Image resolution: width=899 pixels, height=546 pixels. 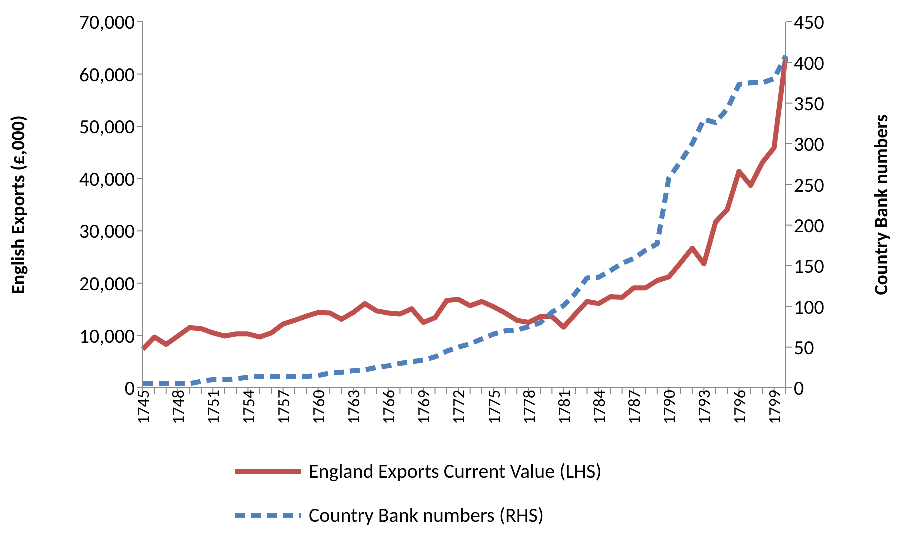 I want to click on y-tick-label: 30,000, so click(x=107, y=232).